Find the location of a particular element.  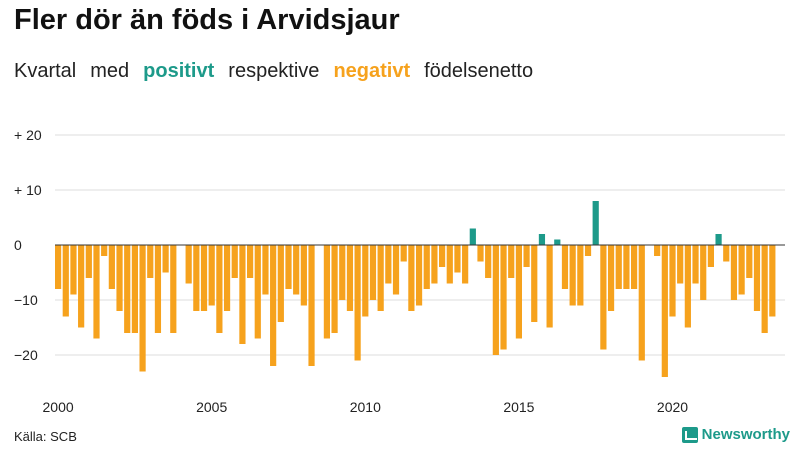

subtitle-positive-word: positivt is located at coordinates (179, 71).